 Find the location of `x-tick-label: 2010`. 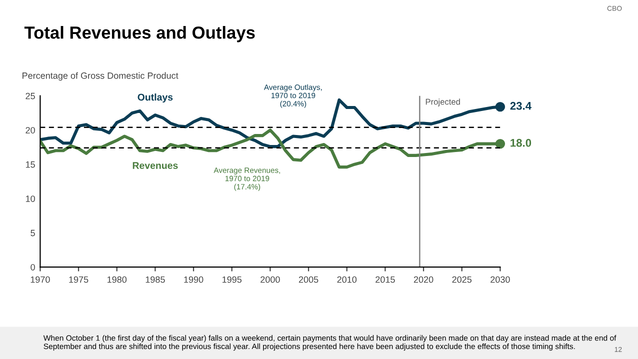

x-tick-label: 2010 is located at coordinates (347, 279).